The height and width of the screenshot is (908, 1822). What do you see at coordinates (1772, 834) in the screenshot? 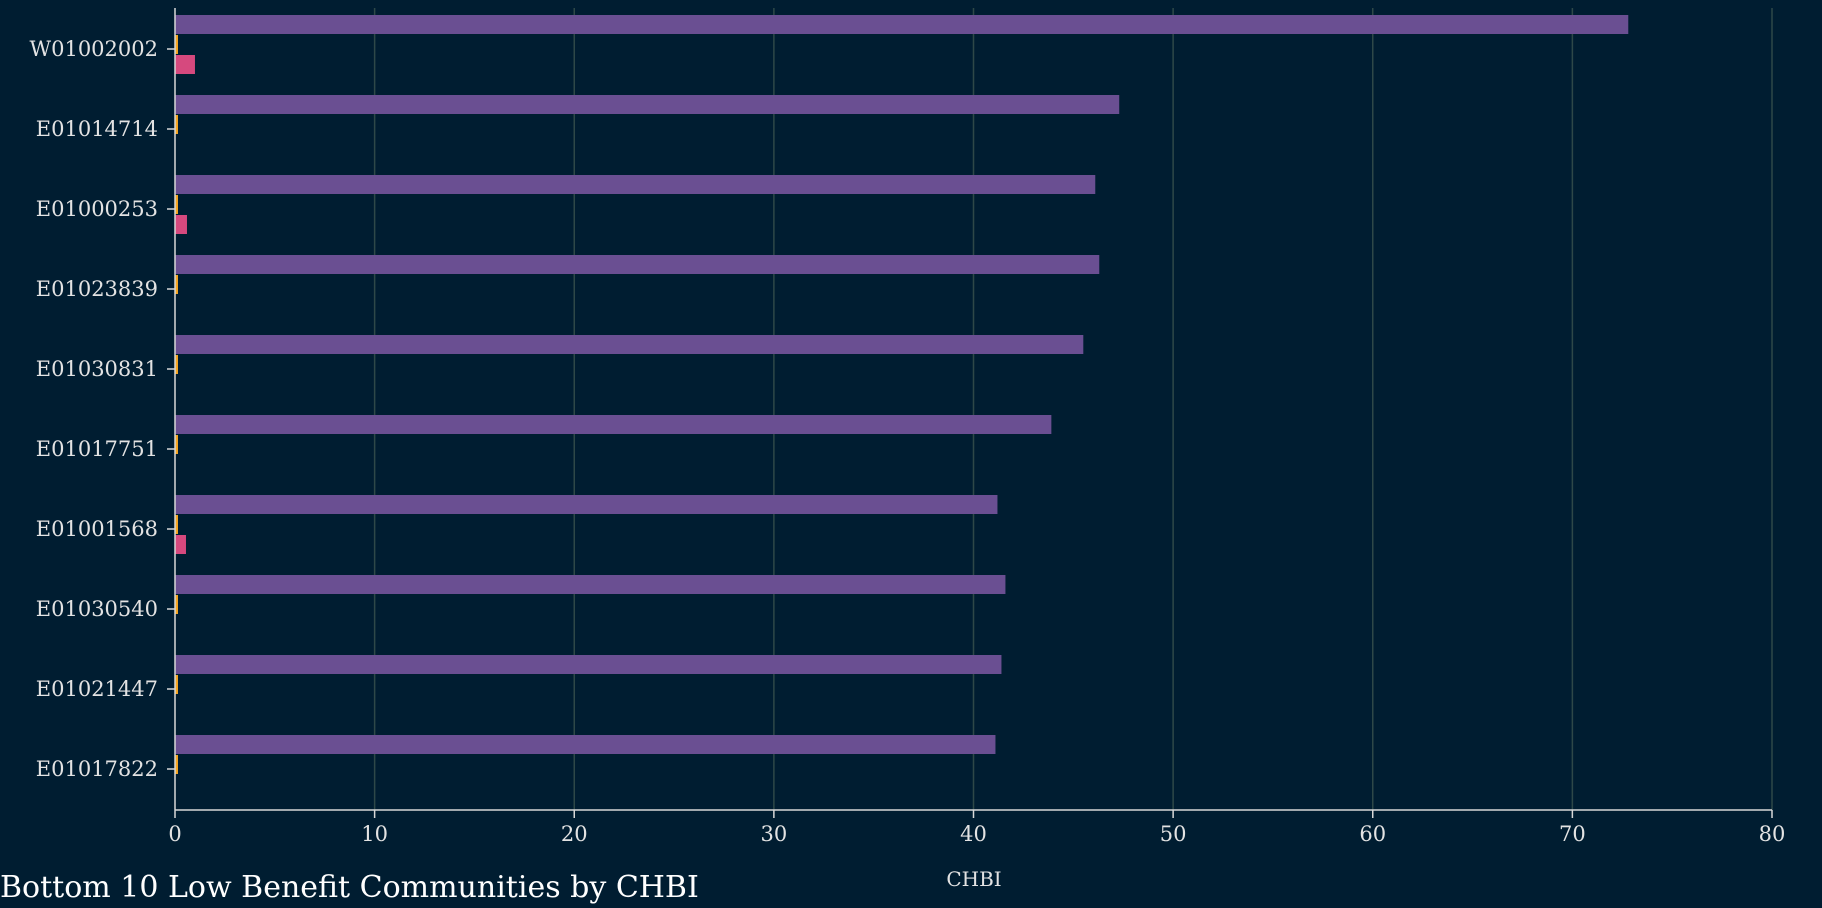
I see `x-tick-label: 80` at bounding box center [1772, 834].